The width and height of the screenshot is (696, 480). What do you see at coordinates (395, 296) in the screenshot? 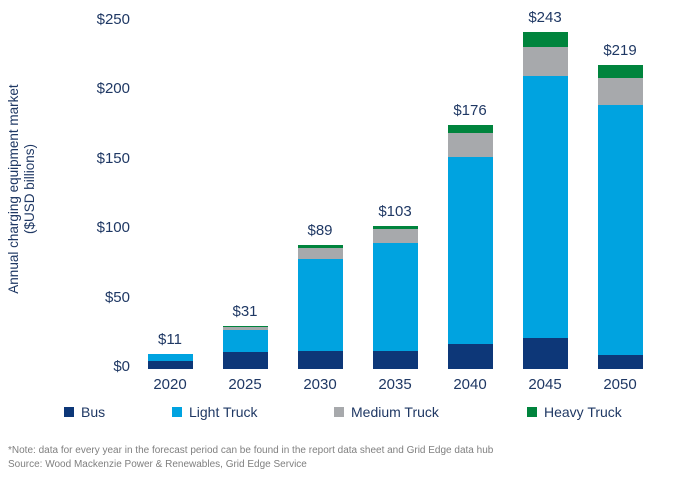
I see `bar-segment-light-truck-2035` at bounding box center [395, 296].